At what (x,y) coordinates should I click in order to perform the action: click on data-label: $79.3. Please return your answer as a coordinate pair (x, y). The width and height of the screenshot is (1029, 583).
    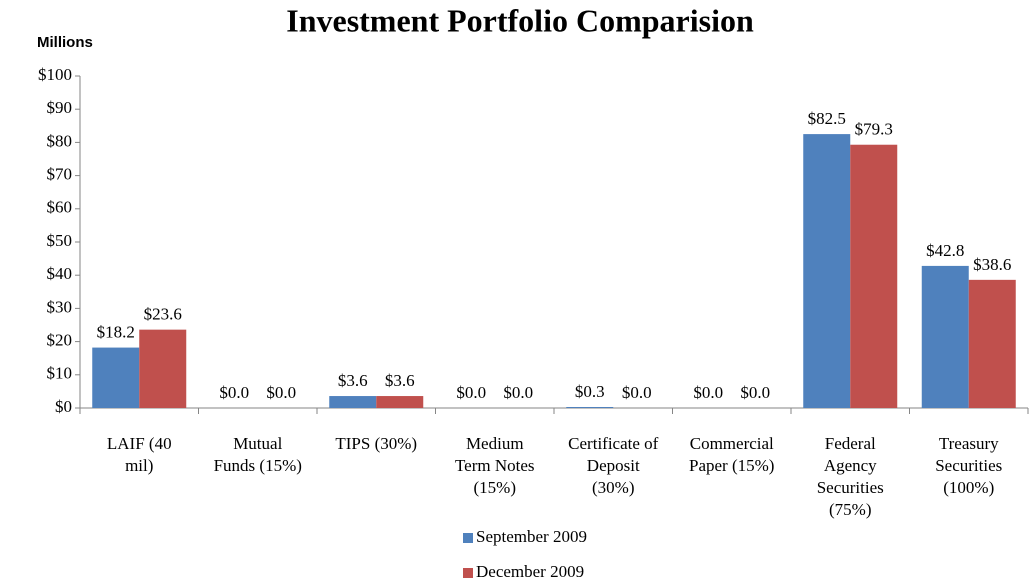
    Looking at the image, I should click on (874, 129).